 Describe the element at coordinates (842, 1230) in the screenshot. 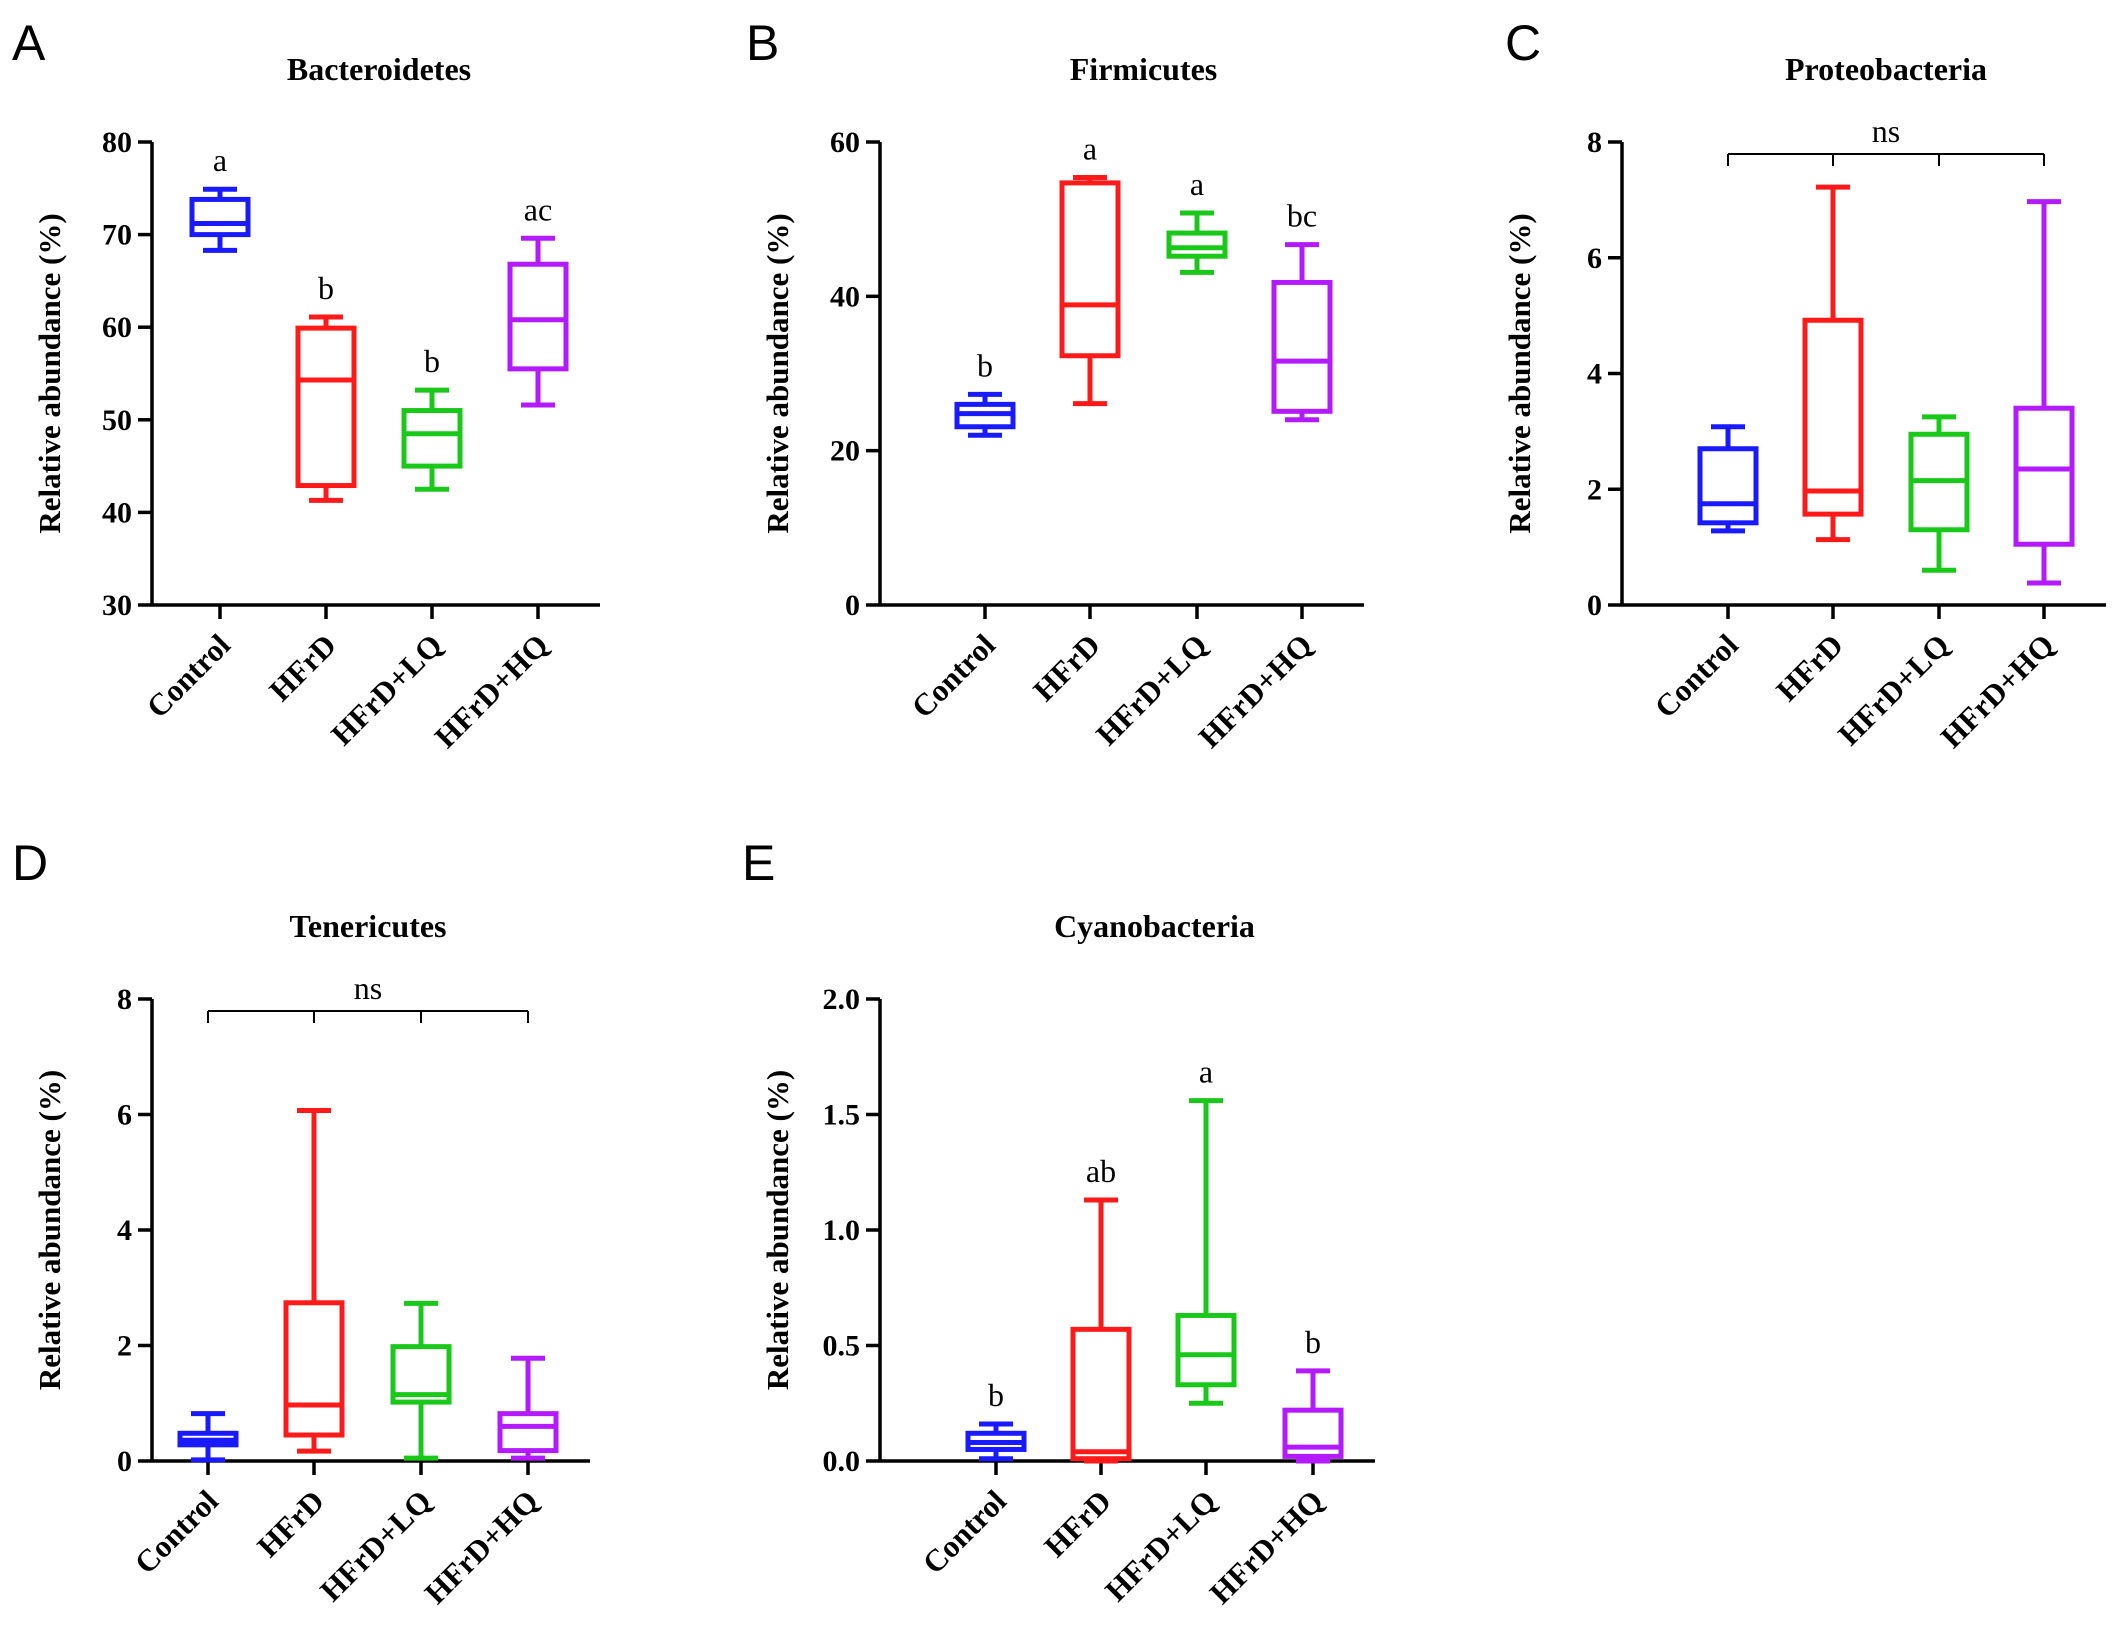

I see `y-tick-label: 1.0` at that location.